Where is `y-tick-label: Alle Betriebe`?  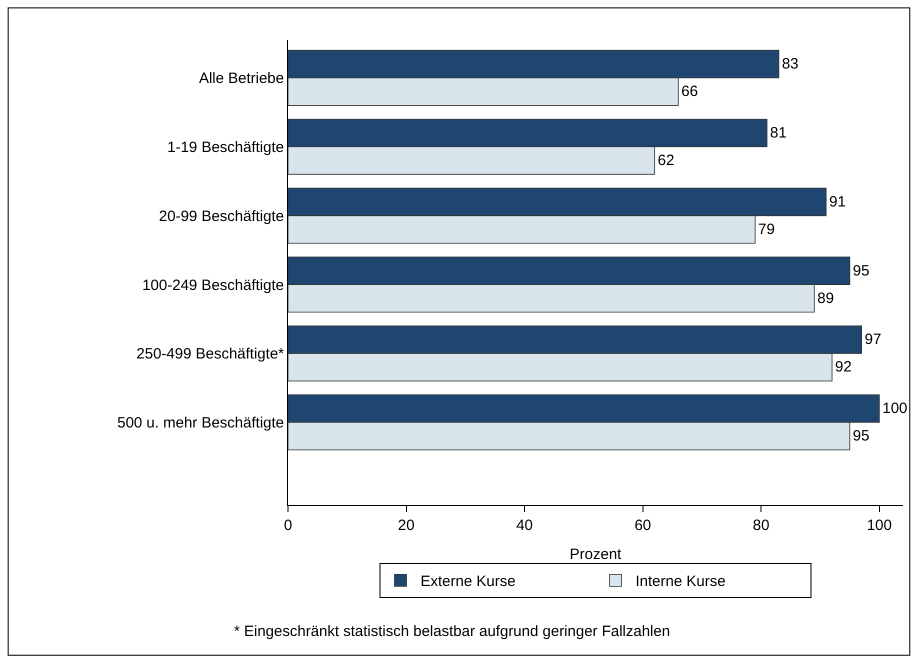 y-tick-label: Alle Betriebe is located at coordinates (241, 79).